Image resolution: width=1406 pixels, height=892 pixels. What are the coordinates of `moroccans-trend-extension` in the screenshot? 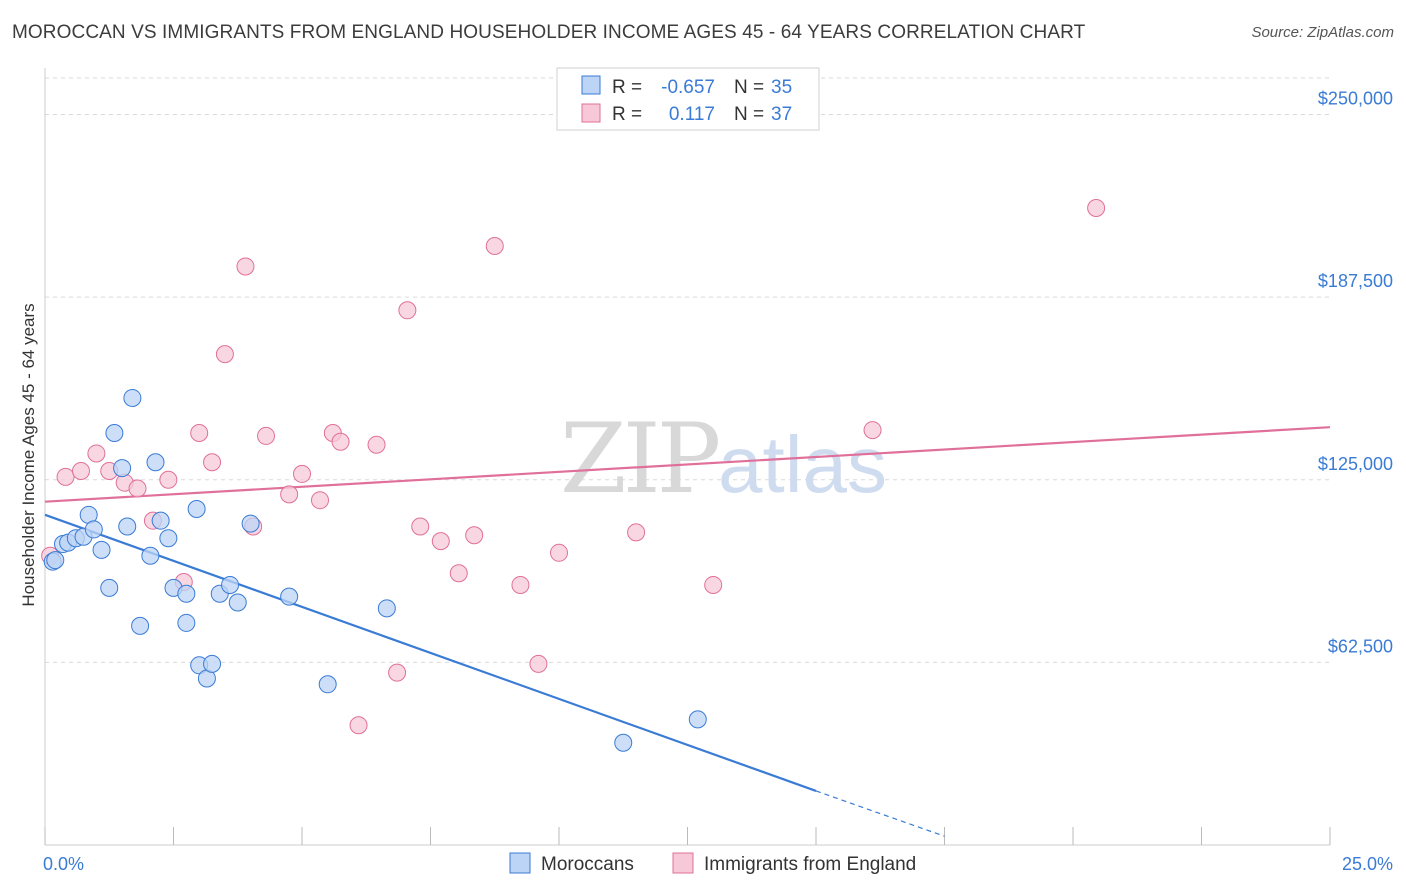 It's located at (880, 813).